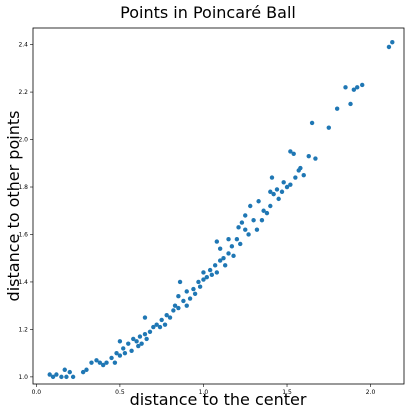 The height and width of the screenshot is (415, 415). I want to click on x-tick-label: 1.0, so click(204, 392).